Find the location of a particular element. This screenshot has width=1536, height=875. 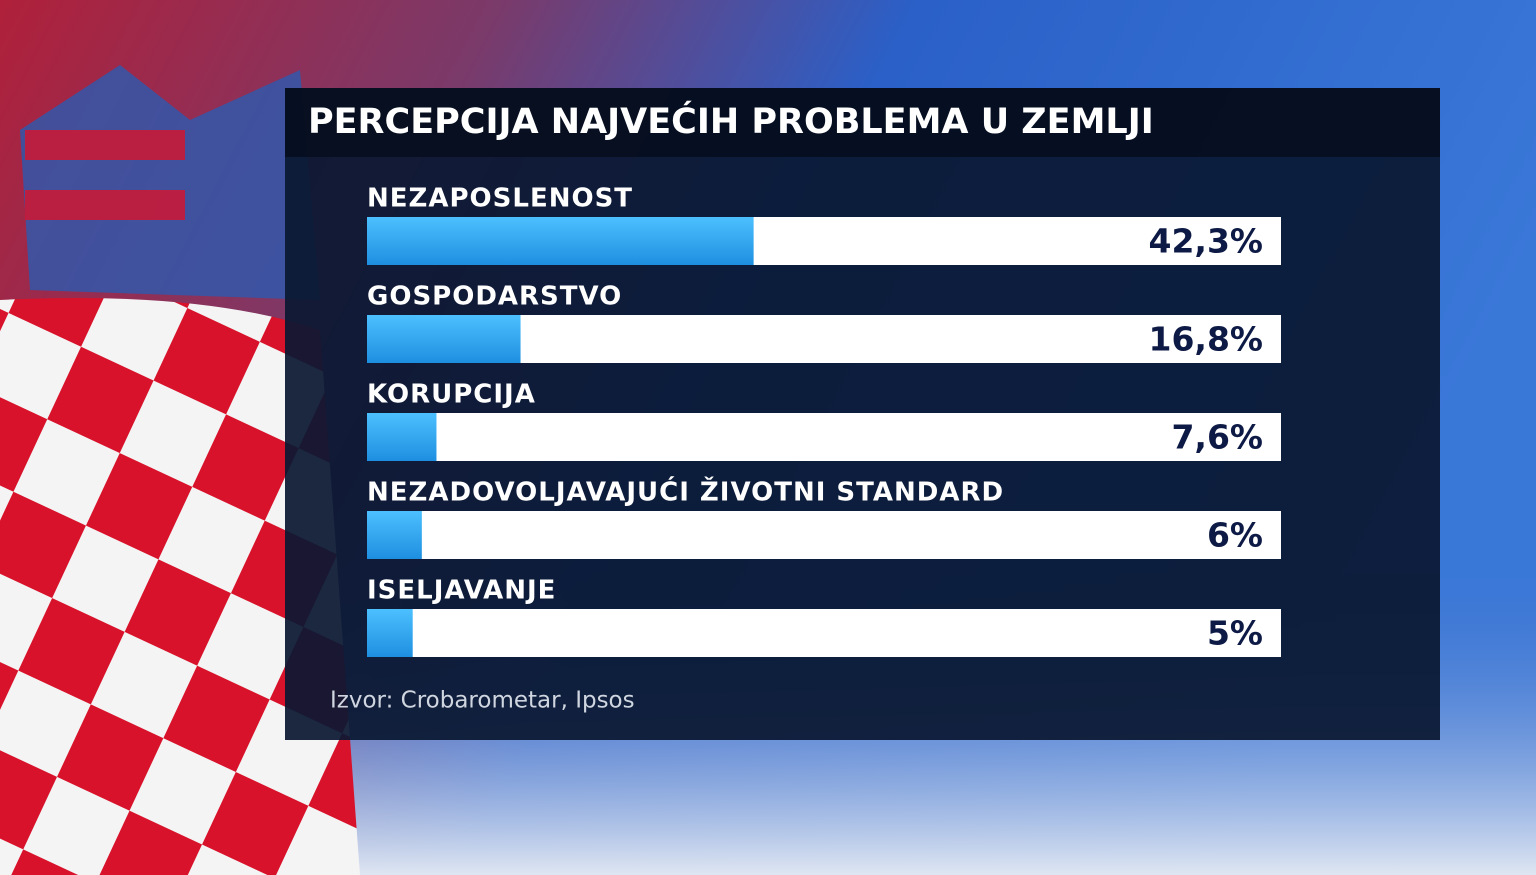

category-label: NEZADOVOLJAVAJUĆI ŽIVOTNI STANDARD is located at coordinates (685, 492).